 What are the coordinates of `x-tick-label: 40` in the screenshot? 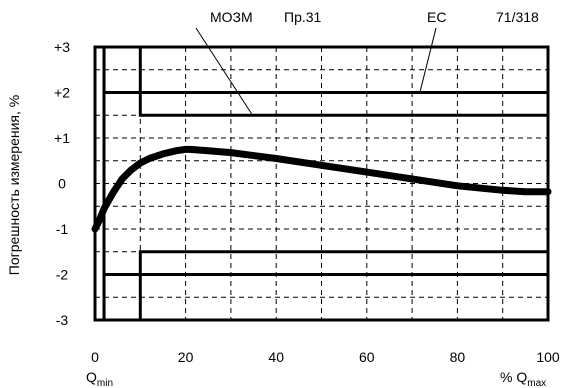 It's located at (276, 357).